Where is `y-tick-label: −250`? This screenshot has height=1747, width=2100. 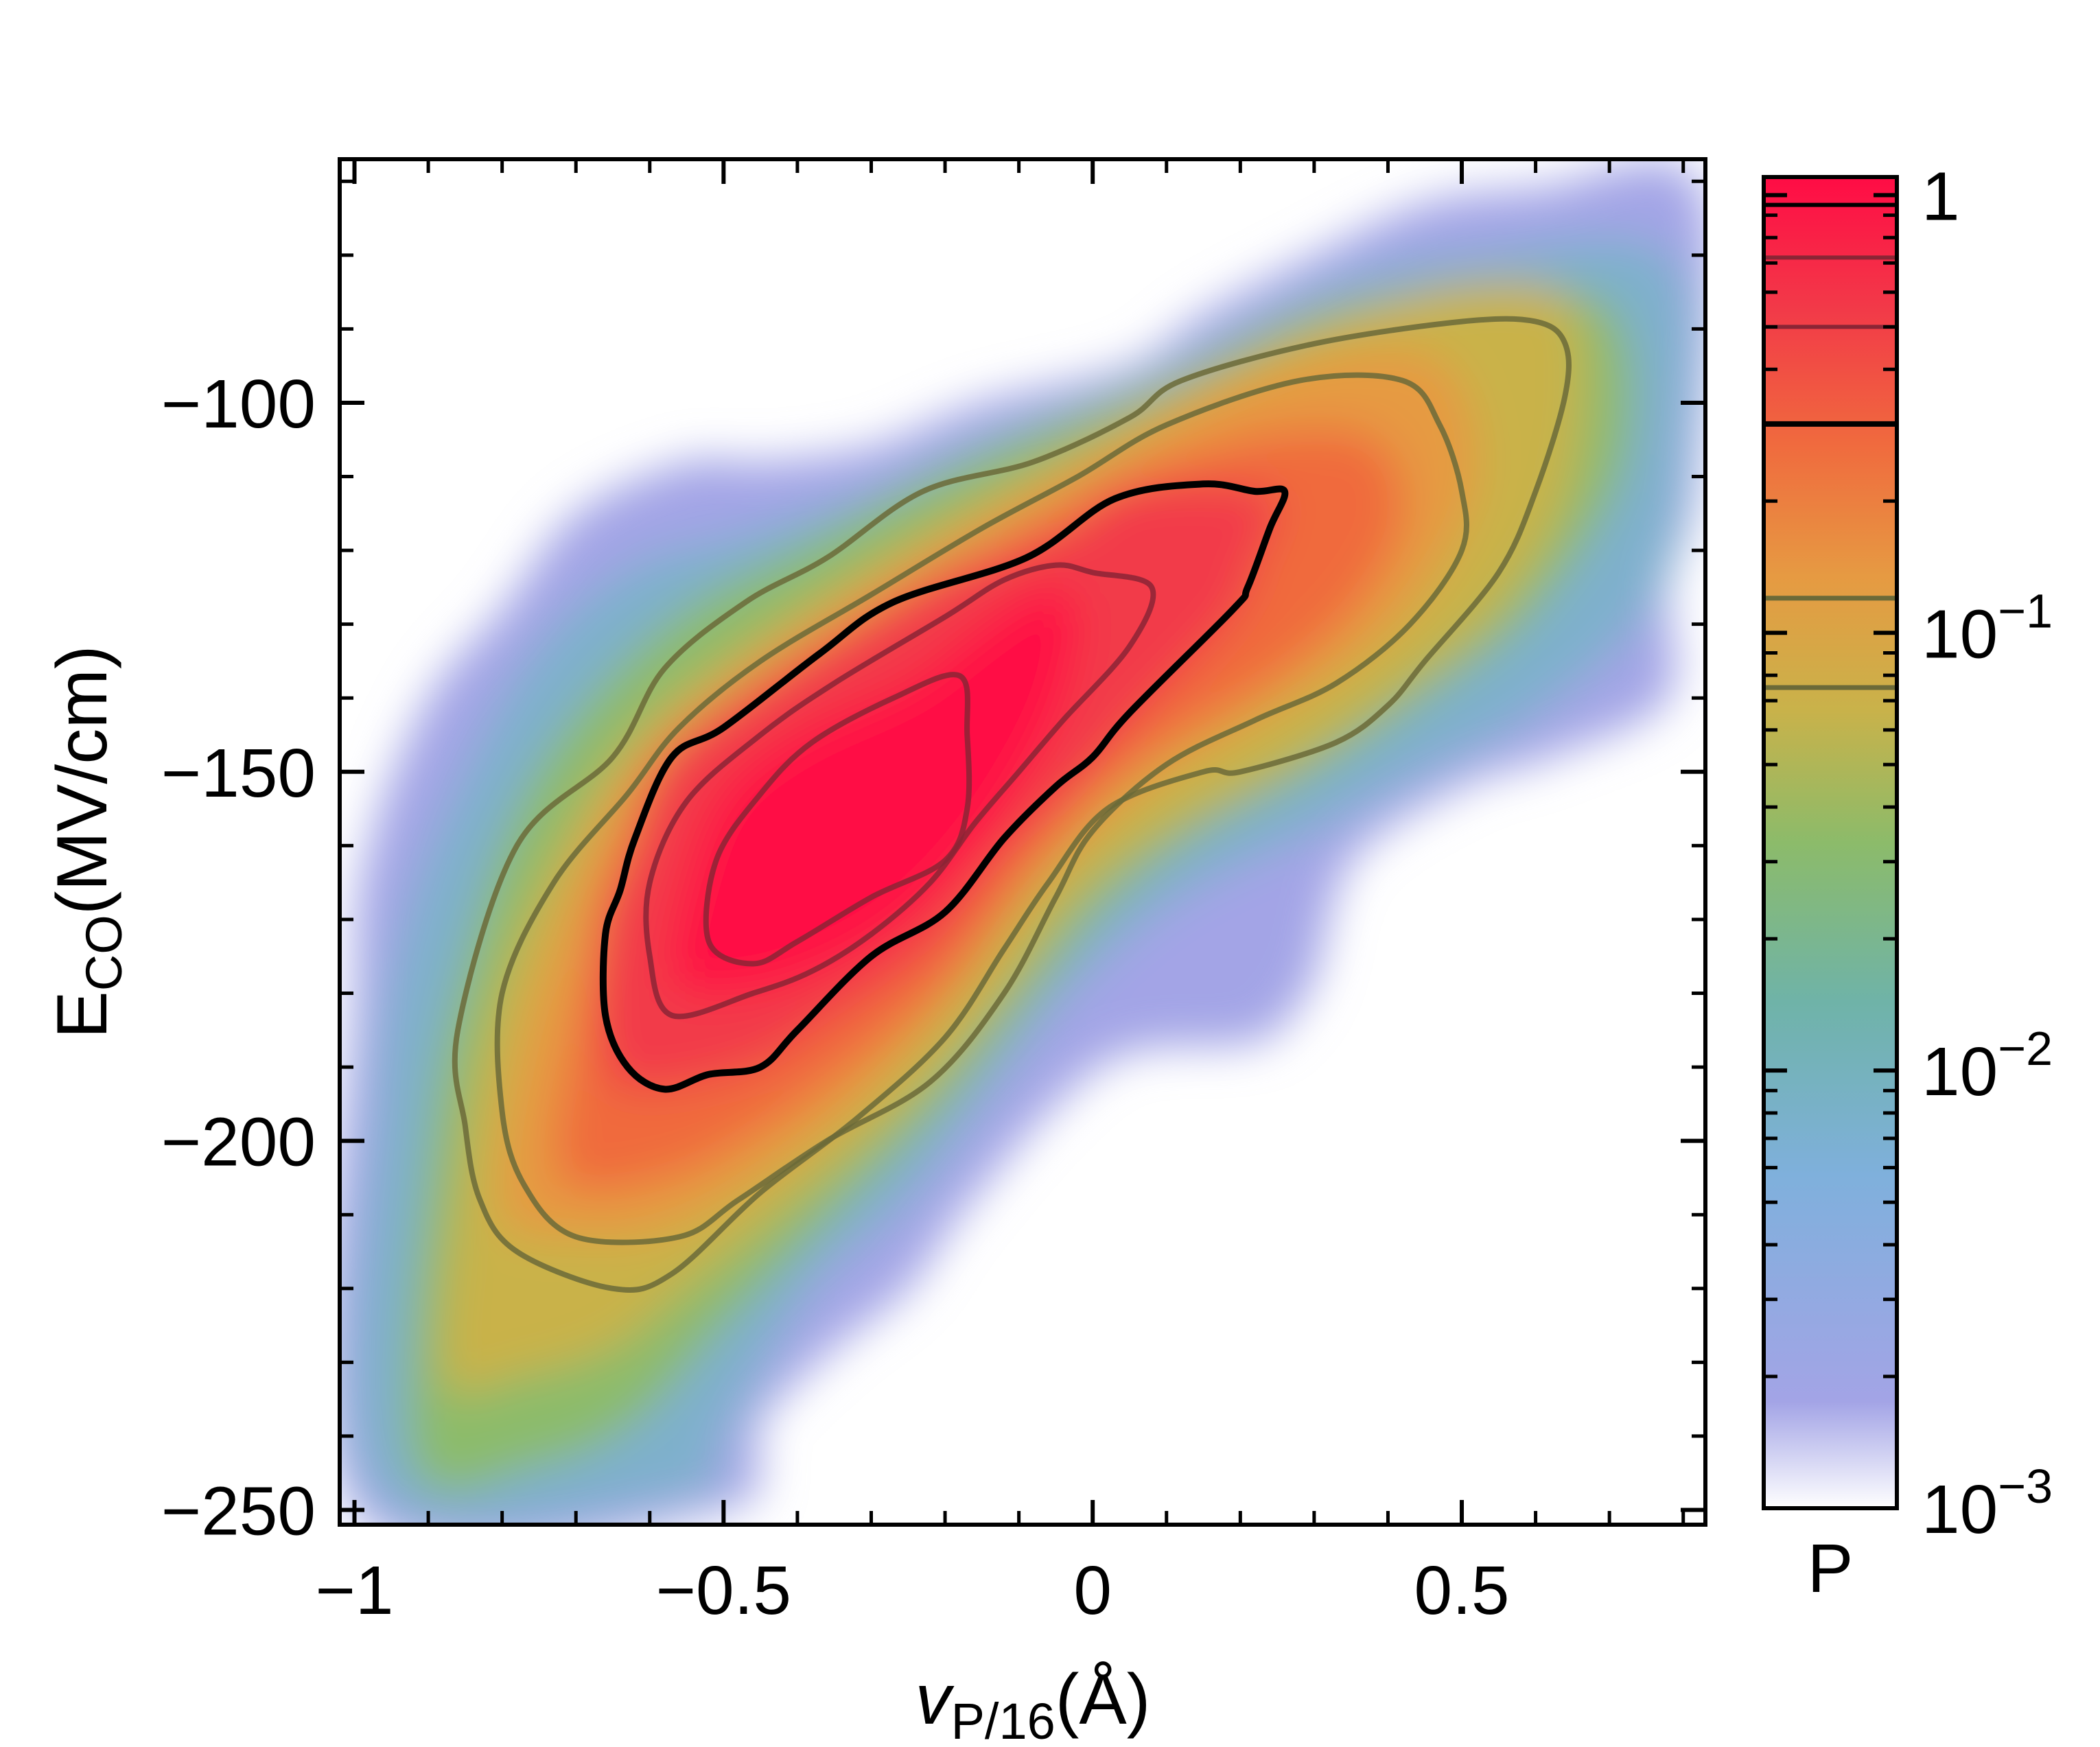
y-tick-label: −250 is located at coordinates (238, 1511).